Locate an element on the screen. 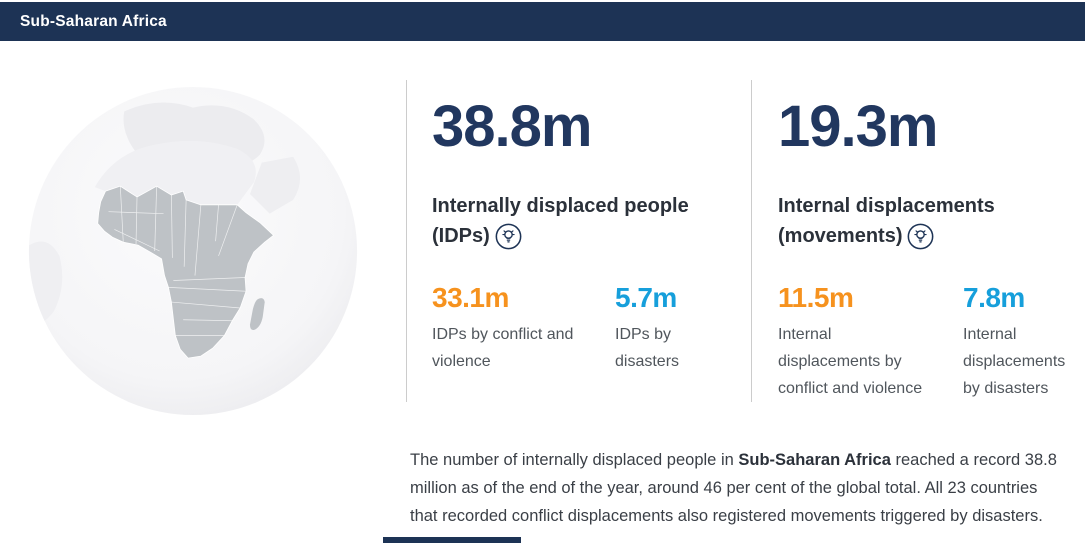 This screenshot has height=543, width=1085. summary-bold-region: Sub-Saharan Africa is located at coordinates (814, 459).